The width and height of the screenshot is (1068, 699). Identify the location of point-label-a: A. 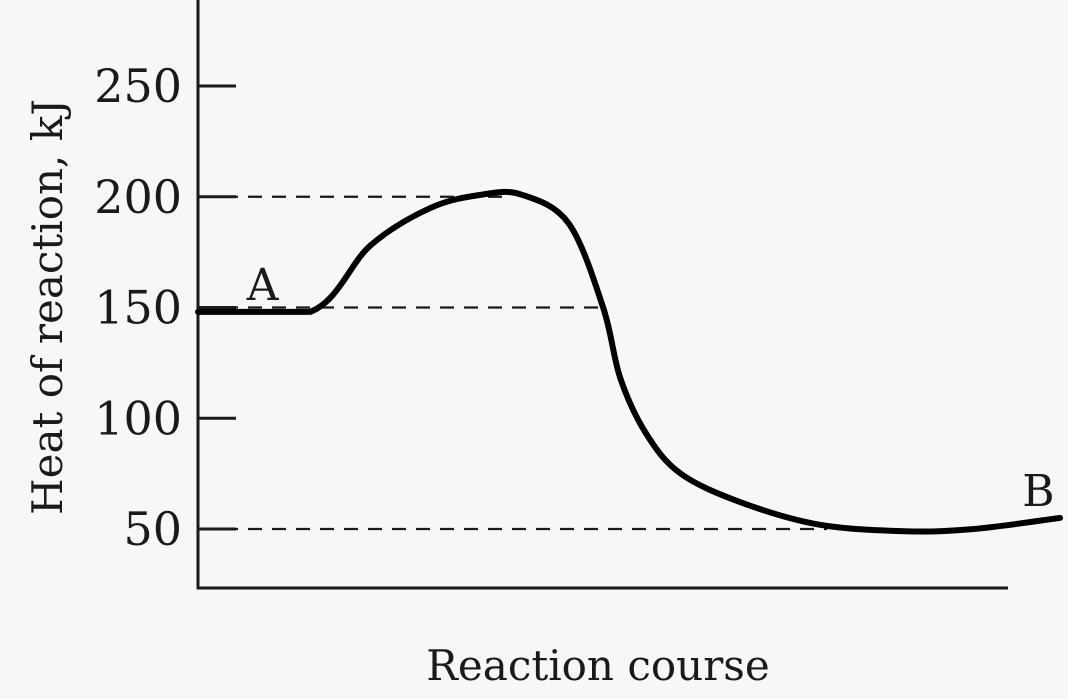
(263, 285).